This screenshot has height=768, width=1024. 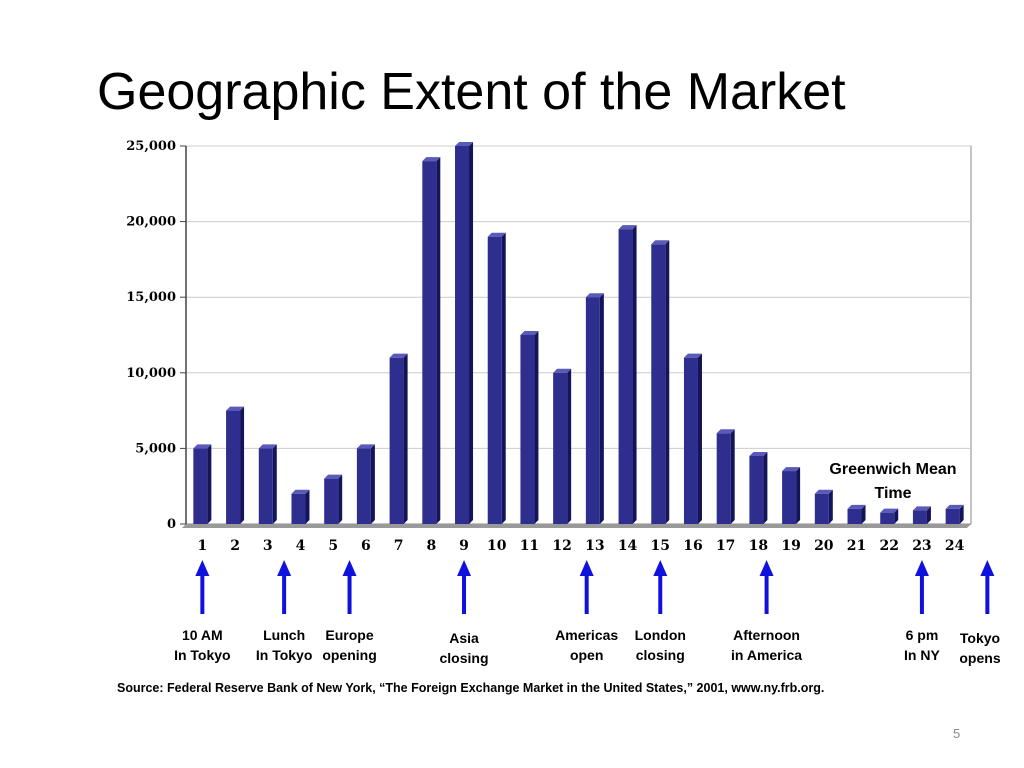 What do you see at coordinates (595, 587) in the screenshot?
I see `annotation-arrows` at bounding box center [595, 587].